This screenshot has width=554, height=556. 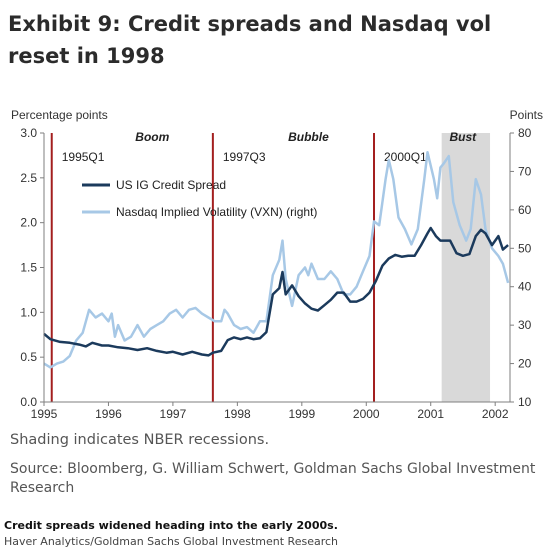 I want to click on legend-vxn-label: Nasdaq Implied Volatility (VXN) (right), so click(x=216, y=212).